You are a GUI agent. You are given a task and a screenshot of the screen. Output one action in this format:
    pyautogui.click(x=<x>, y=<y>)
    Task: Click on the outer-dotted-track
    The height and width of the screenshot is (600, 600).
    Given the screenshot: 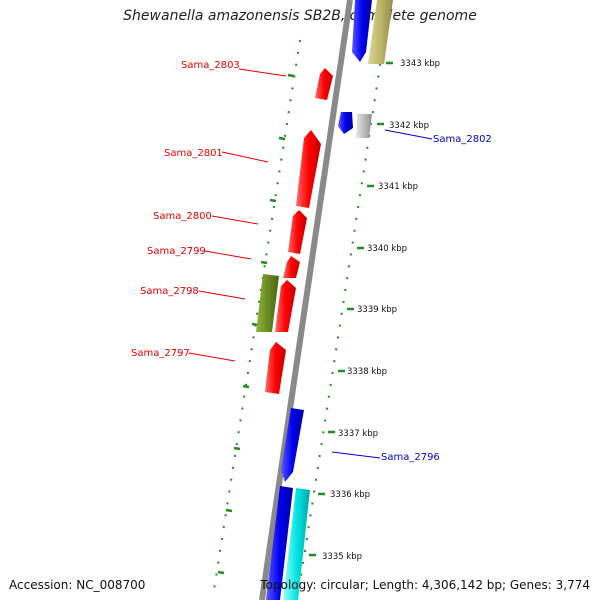 What is the action you would take?
    pyautogui.click(x=256, y=318)
    